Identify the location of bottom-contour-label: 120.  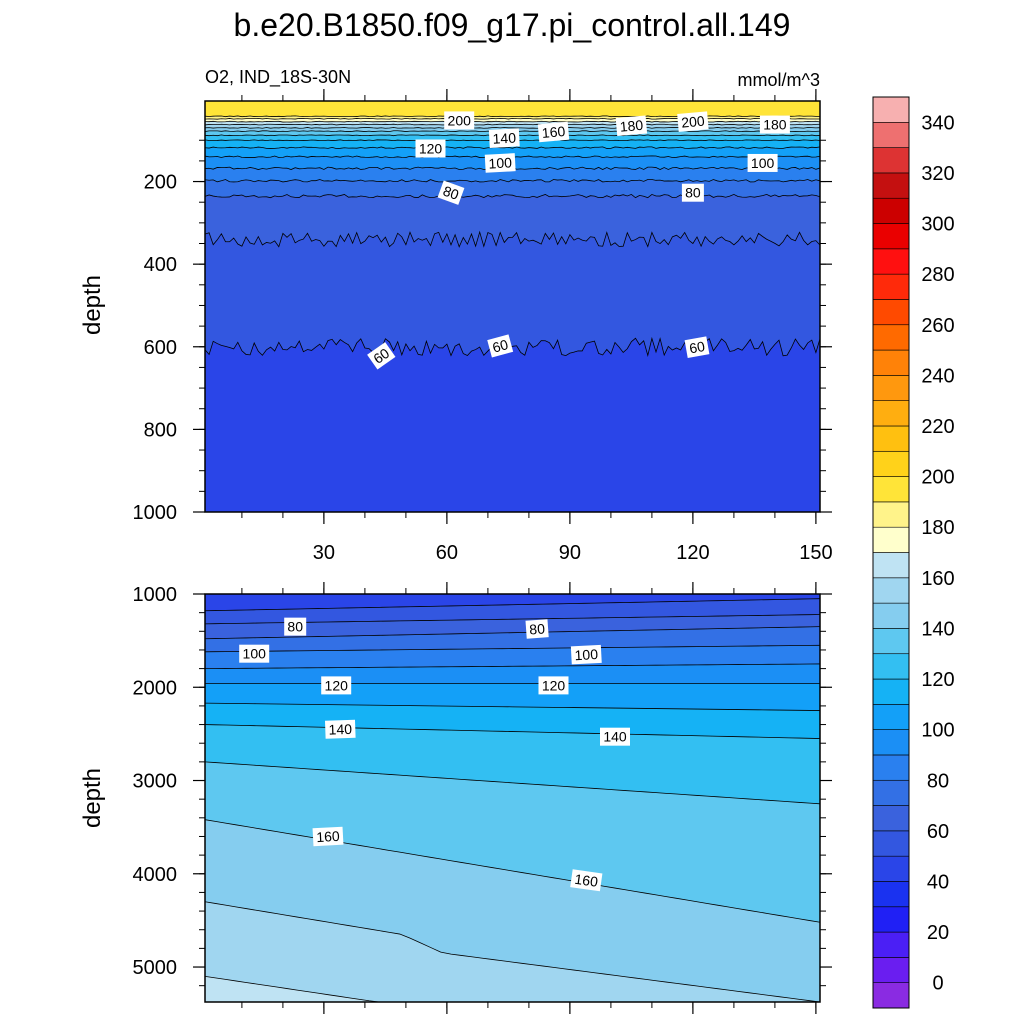
(336, 685).